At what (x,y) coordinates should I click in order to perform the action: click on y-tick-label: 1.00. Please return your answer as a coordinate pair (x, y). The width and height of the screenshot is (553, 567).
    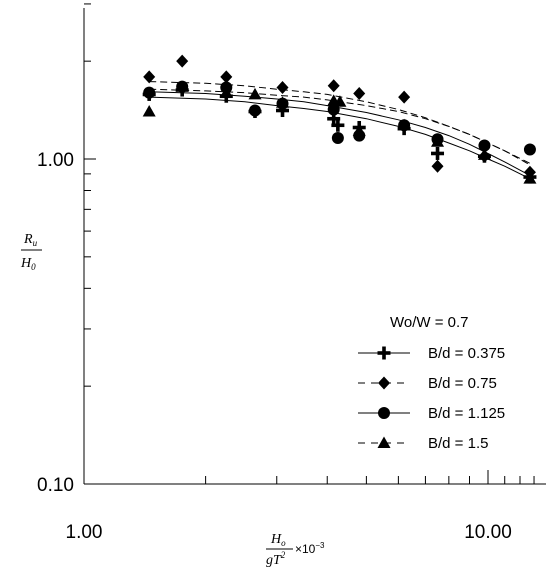
    Looking at the image, I should click on (55, 160).